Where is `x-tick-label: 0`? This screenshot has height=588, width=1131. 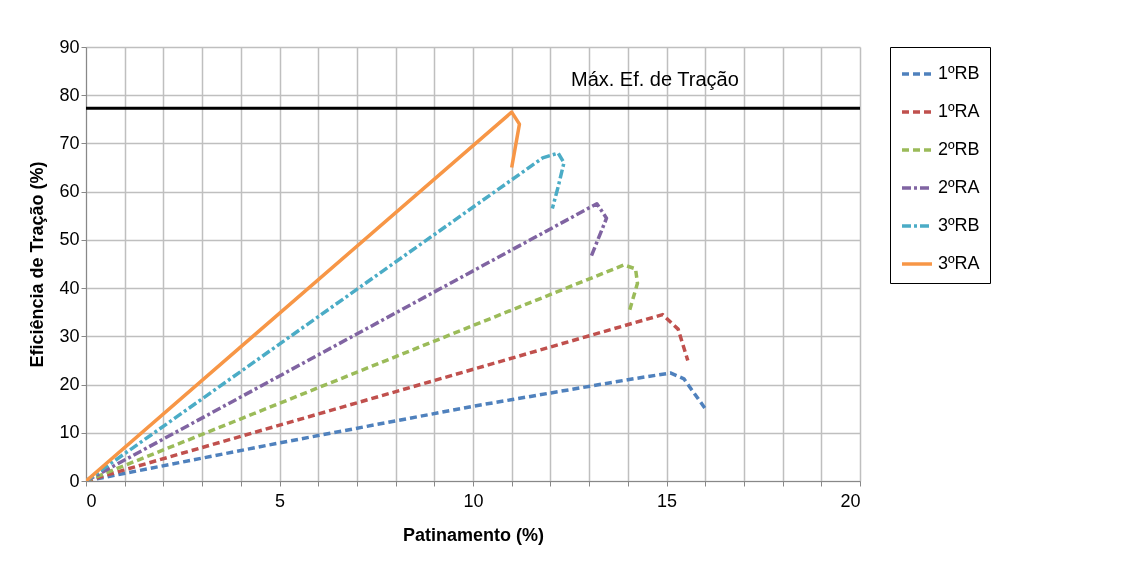 x-tick-label: 0 is located at coordinates (91, 500).